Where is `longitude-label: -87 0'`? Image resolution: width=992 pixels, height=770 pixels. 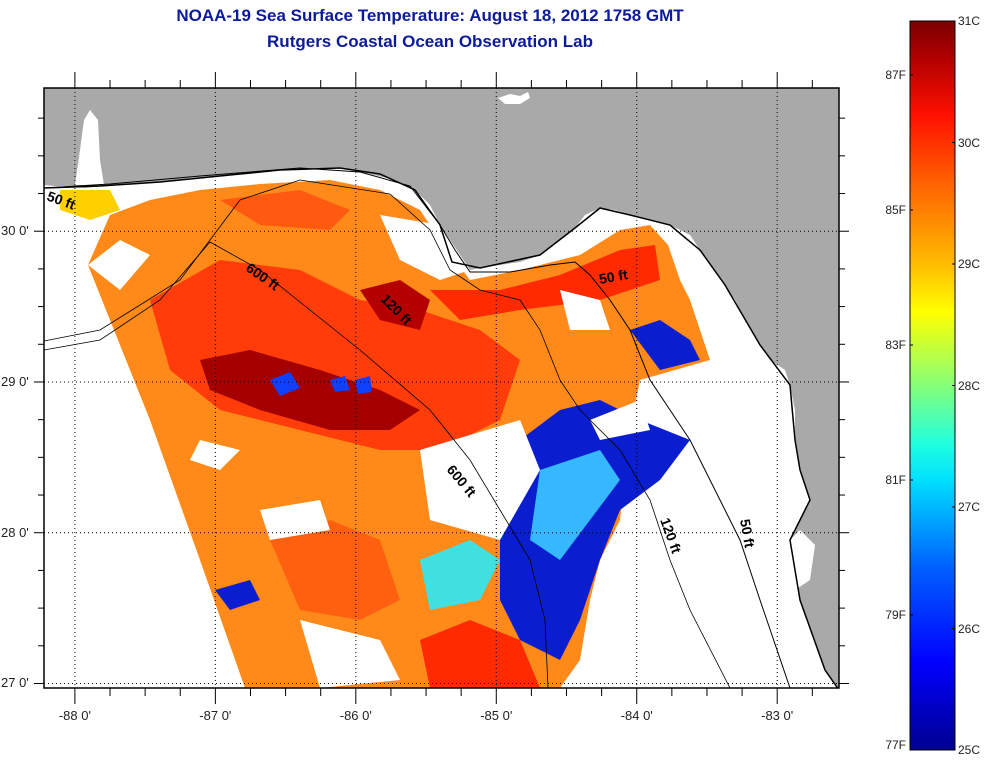 longitude-label: -87 0' is located at coordinates (215, 715).